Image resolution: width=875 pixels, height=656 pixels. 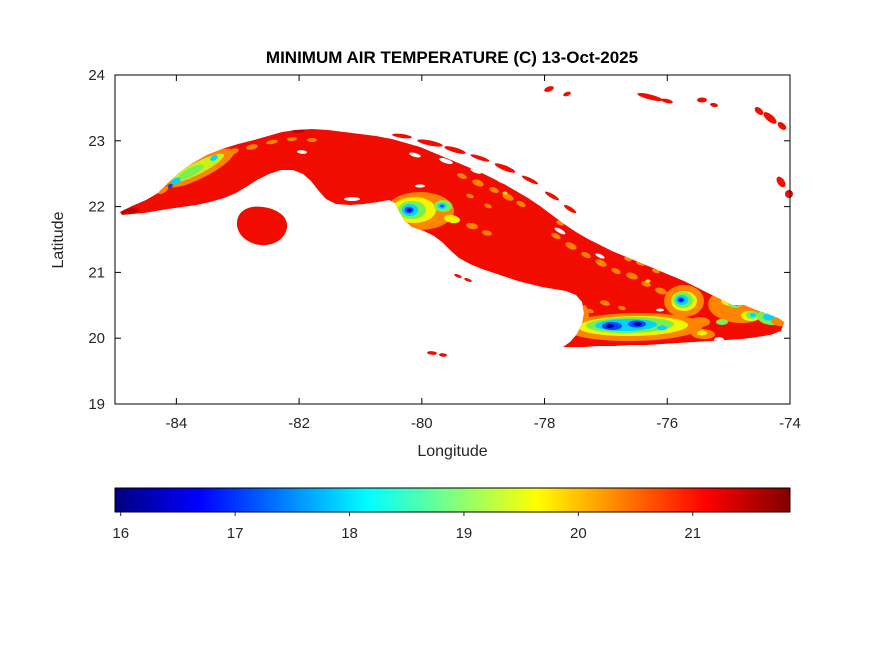 What do you see at coordinates (58, 239) in the screenshot?
I see `y-axis-label: Latitude` at bounding box center [58, 239].